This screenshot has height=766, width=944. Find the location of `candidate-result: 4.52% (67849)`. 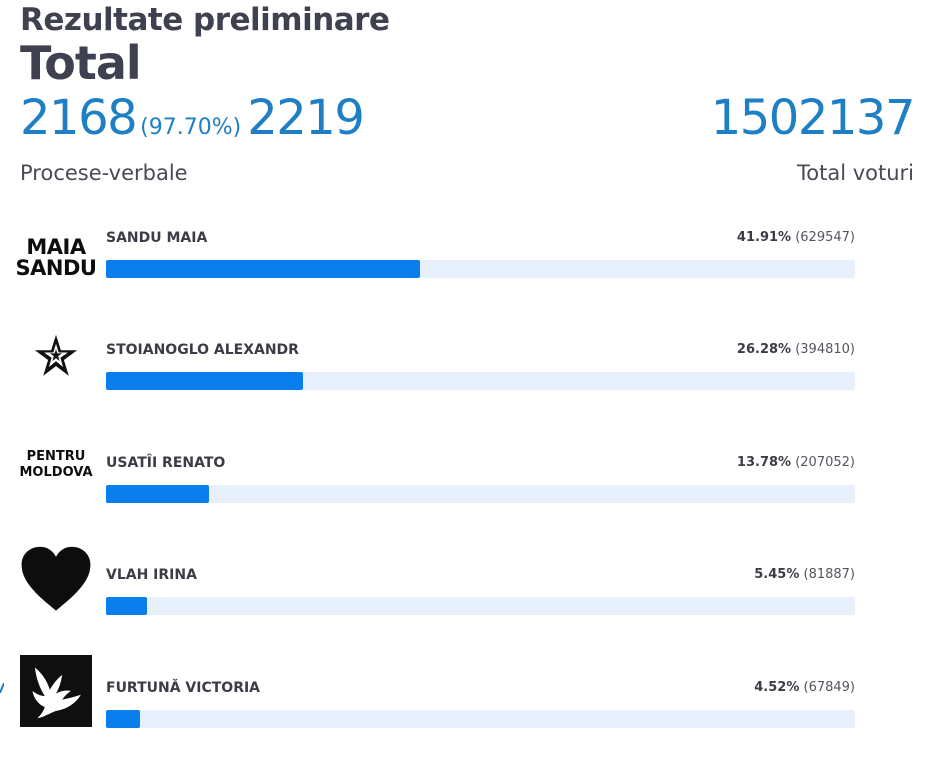

candidate-result: 4.52% (67849) is located at coordinates (804, 687).